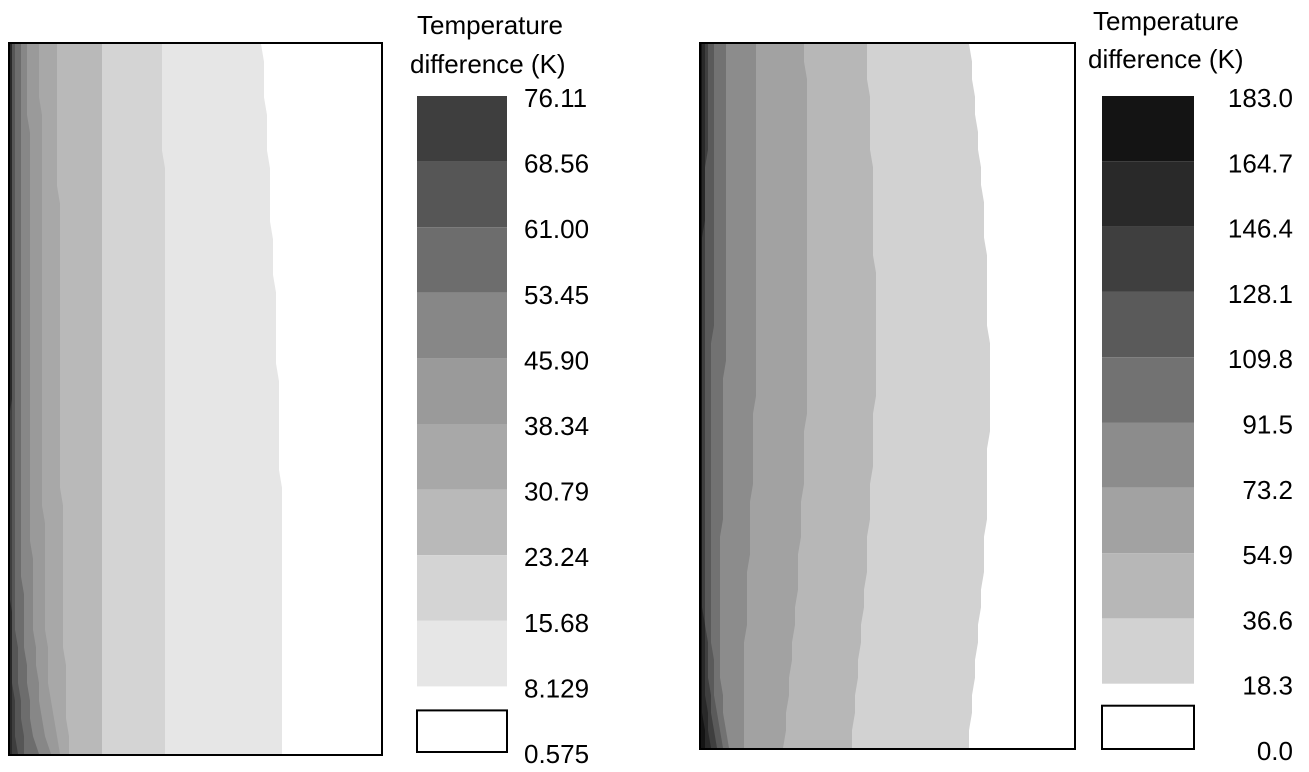 Image resolution: width=1309 pixels, height=772 pixels. What do you see at coordinates (1260, 163) in the screenshot?
I see `colorbar-right-tick-label: 164.7` at bounding box center [1260, 163].